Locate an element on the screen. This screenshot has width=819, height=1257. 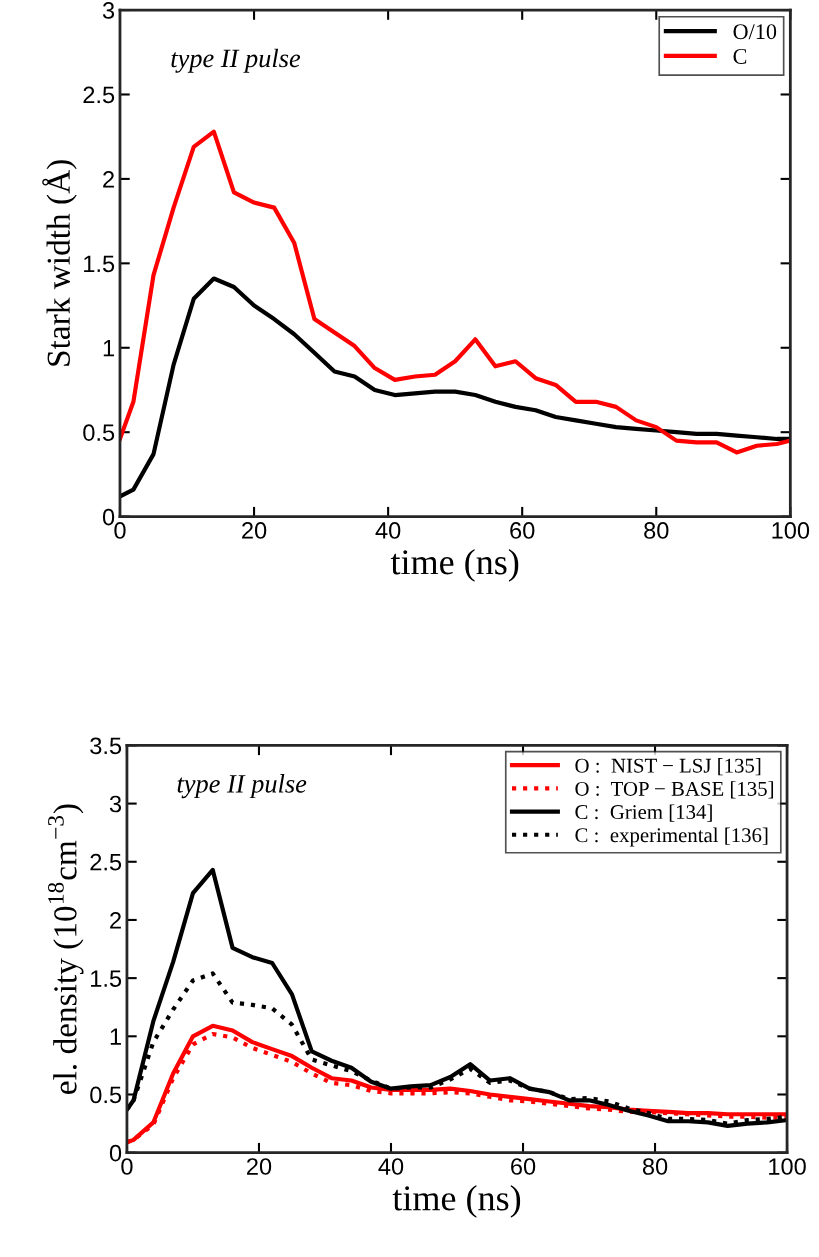
y-axis-title: el. density (10$^{18}$cm$^{−3}$) is located at coordinates (66, 949).